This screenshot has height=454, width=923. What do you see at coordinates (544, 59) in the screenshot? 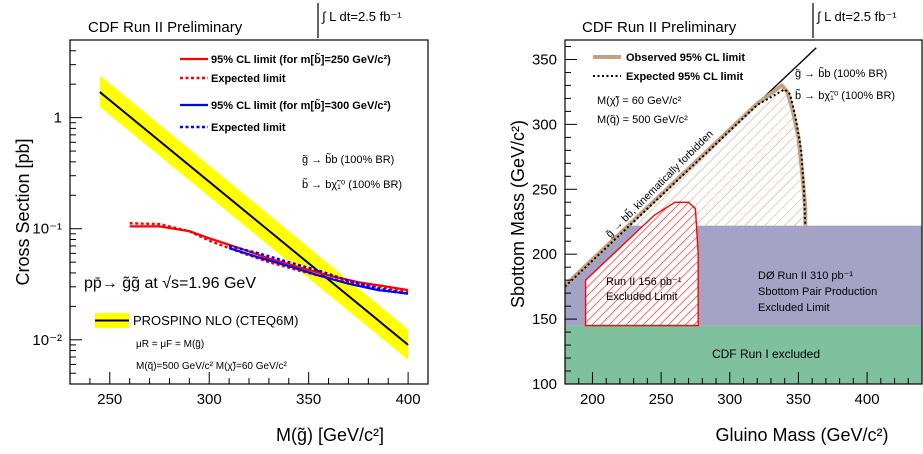
I see `right-y-tick-label: 350` at bounding box center [544, 59].